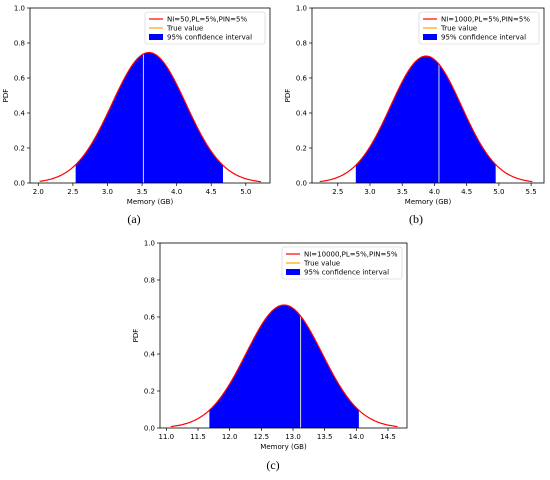 Image resolution: width=550 pixels, height=480 pixels. I want to click on x-tick-label: 12.5, so click(262, 437).